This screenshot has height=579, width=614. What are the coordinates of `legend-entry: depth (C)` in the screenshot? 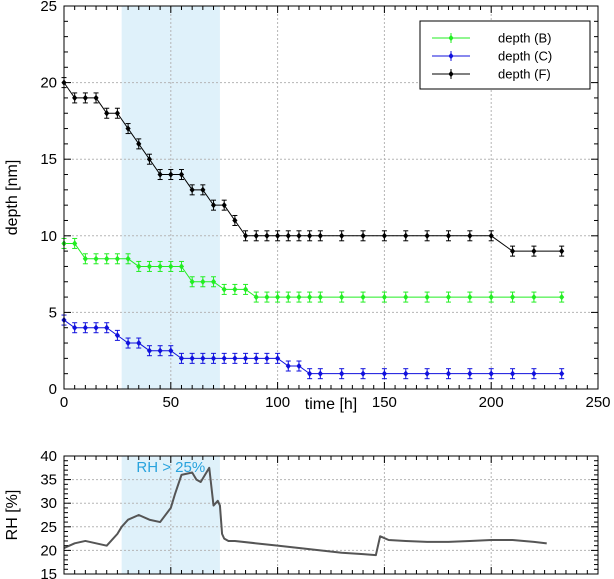 It's located at (492, 56).